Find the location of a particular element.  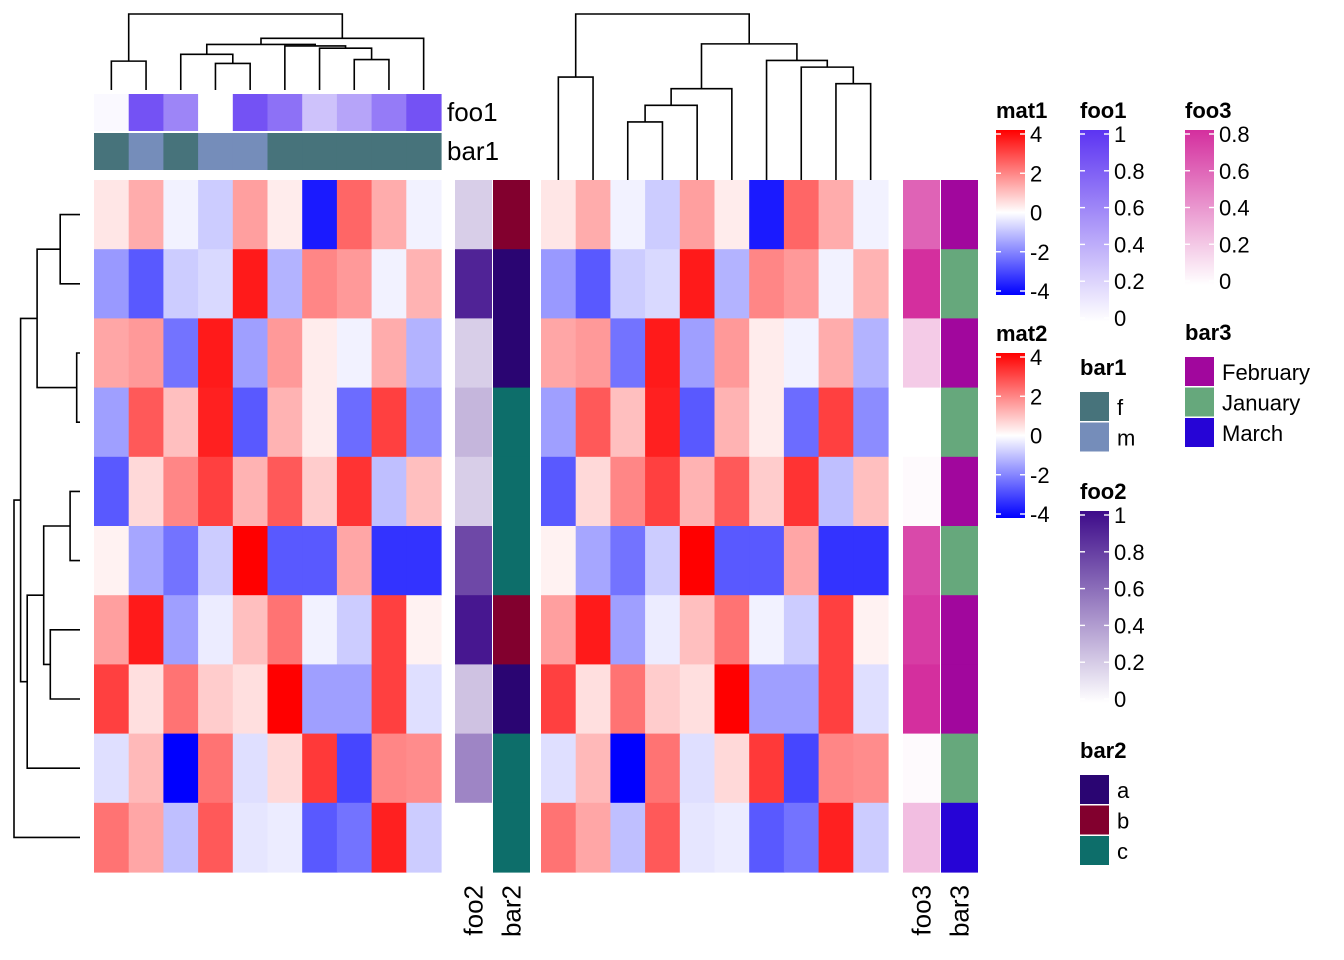

bar2-legend-swatch is located at coordinates (1094, 850).